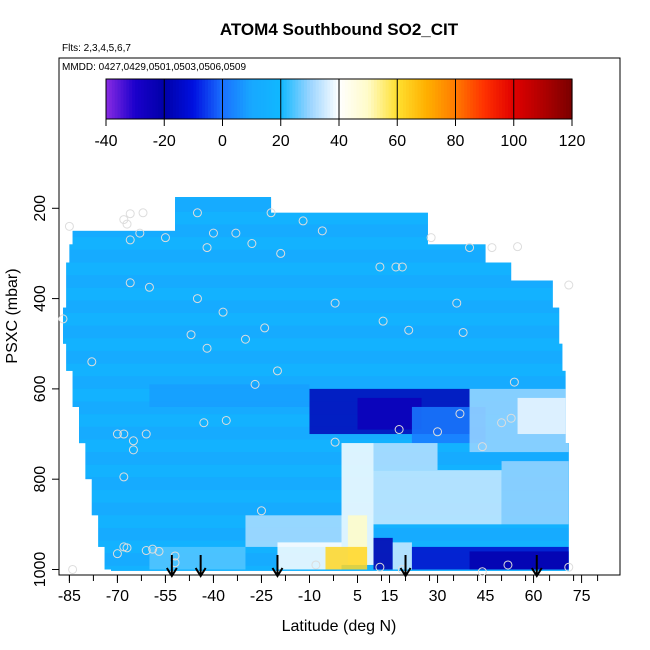 This screenshot has height=650, width=650. What do you see at coordinates (456, 141) in the screenshot?
I see `colorbar-tick-label: 80` at bounding box center [456, 141].